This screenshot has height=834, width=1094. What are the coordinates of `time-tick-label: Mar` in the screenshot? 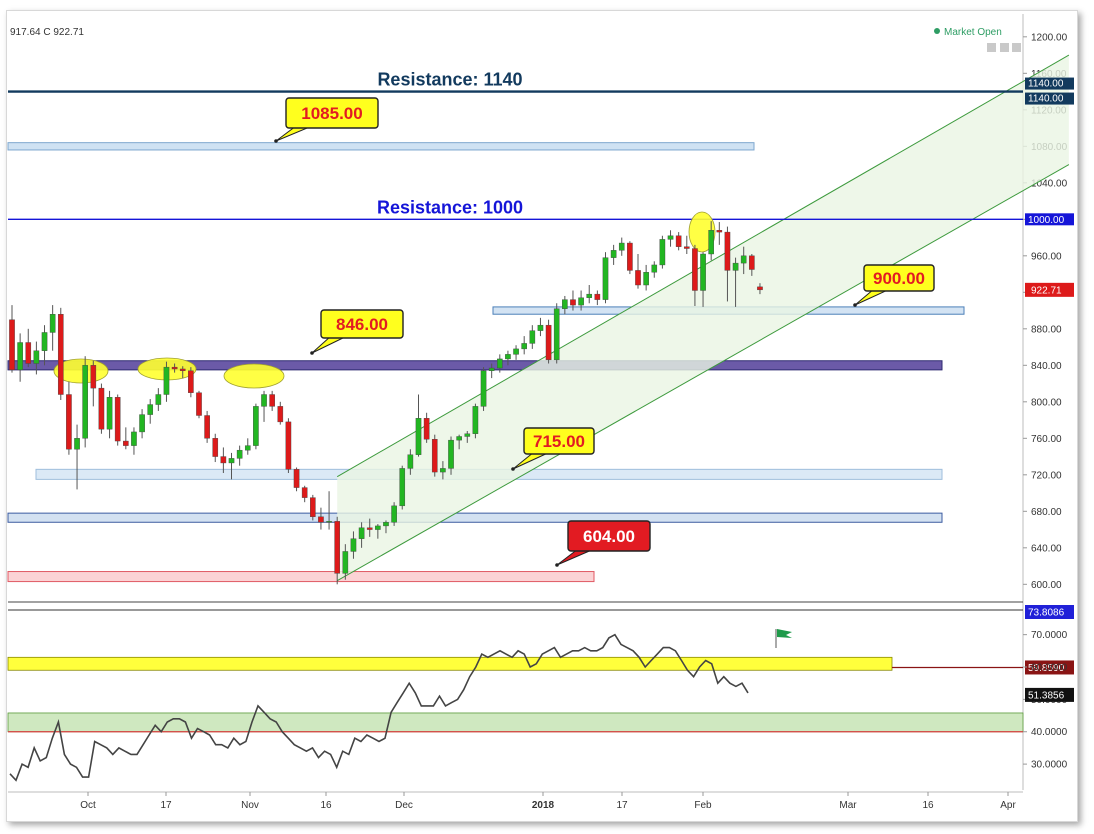 It's located at (848, 805).